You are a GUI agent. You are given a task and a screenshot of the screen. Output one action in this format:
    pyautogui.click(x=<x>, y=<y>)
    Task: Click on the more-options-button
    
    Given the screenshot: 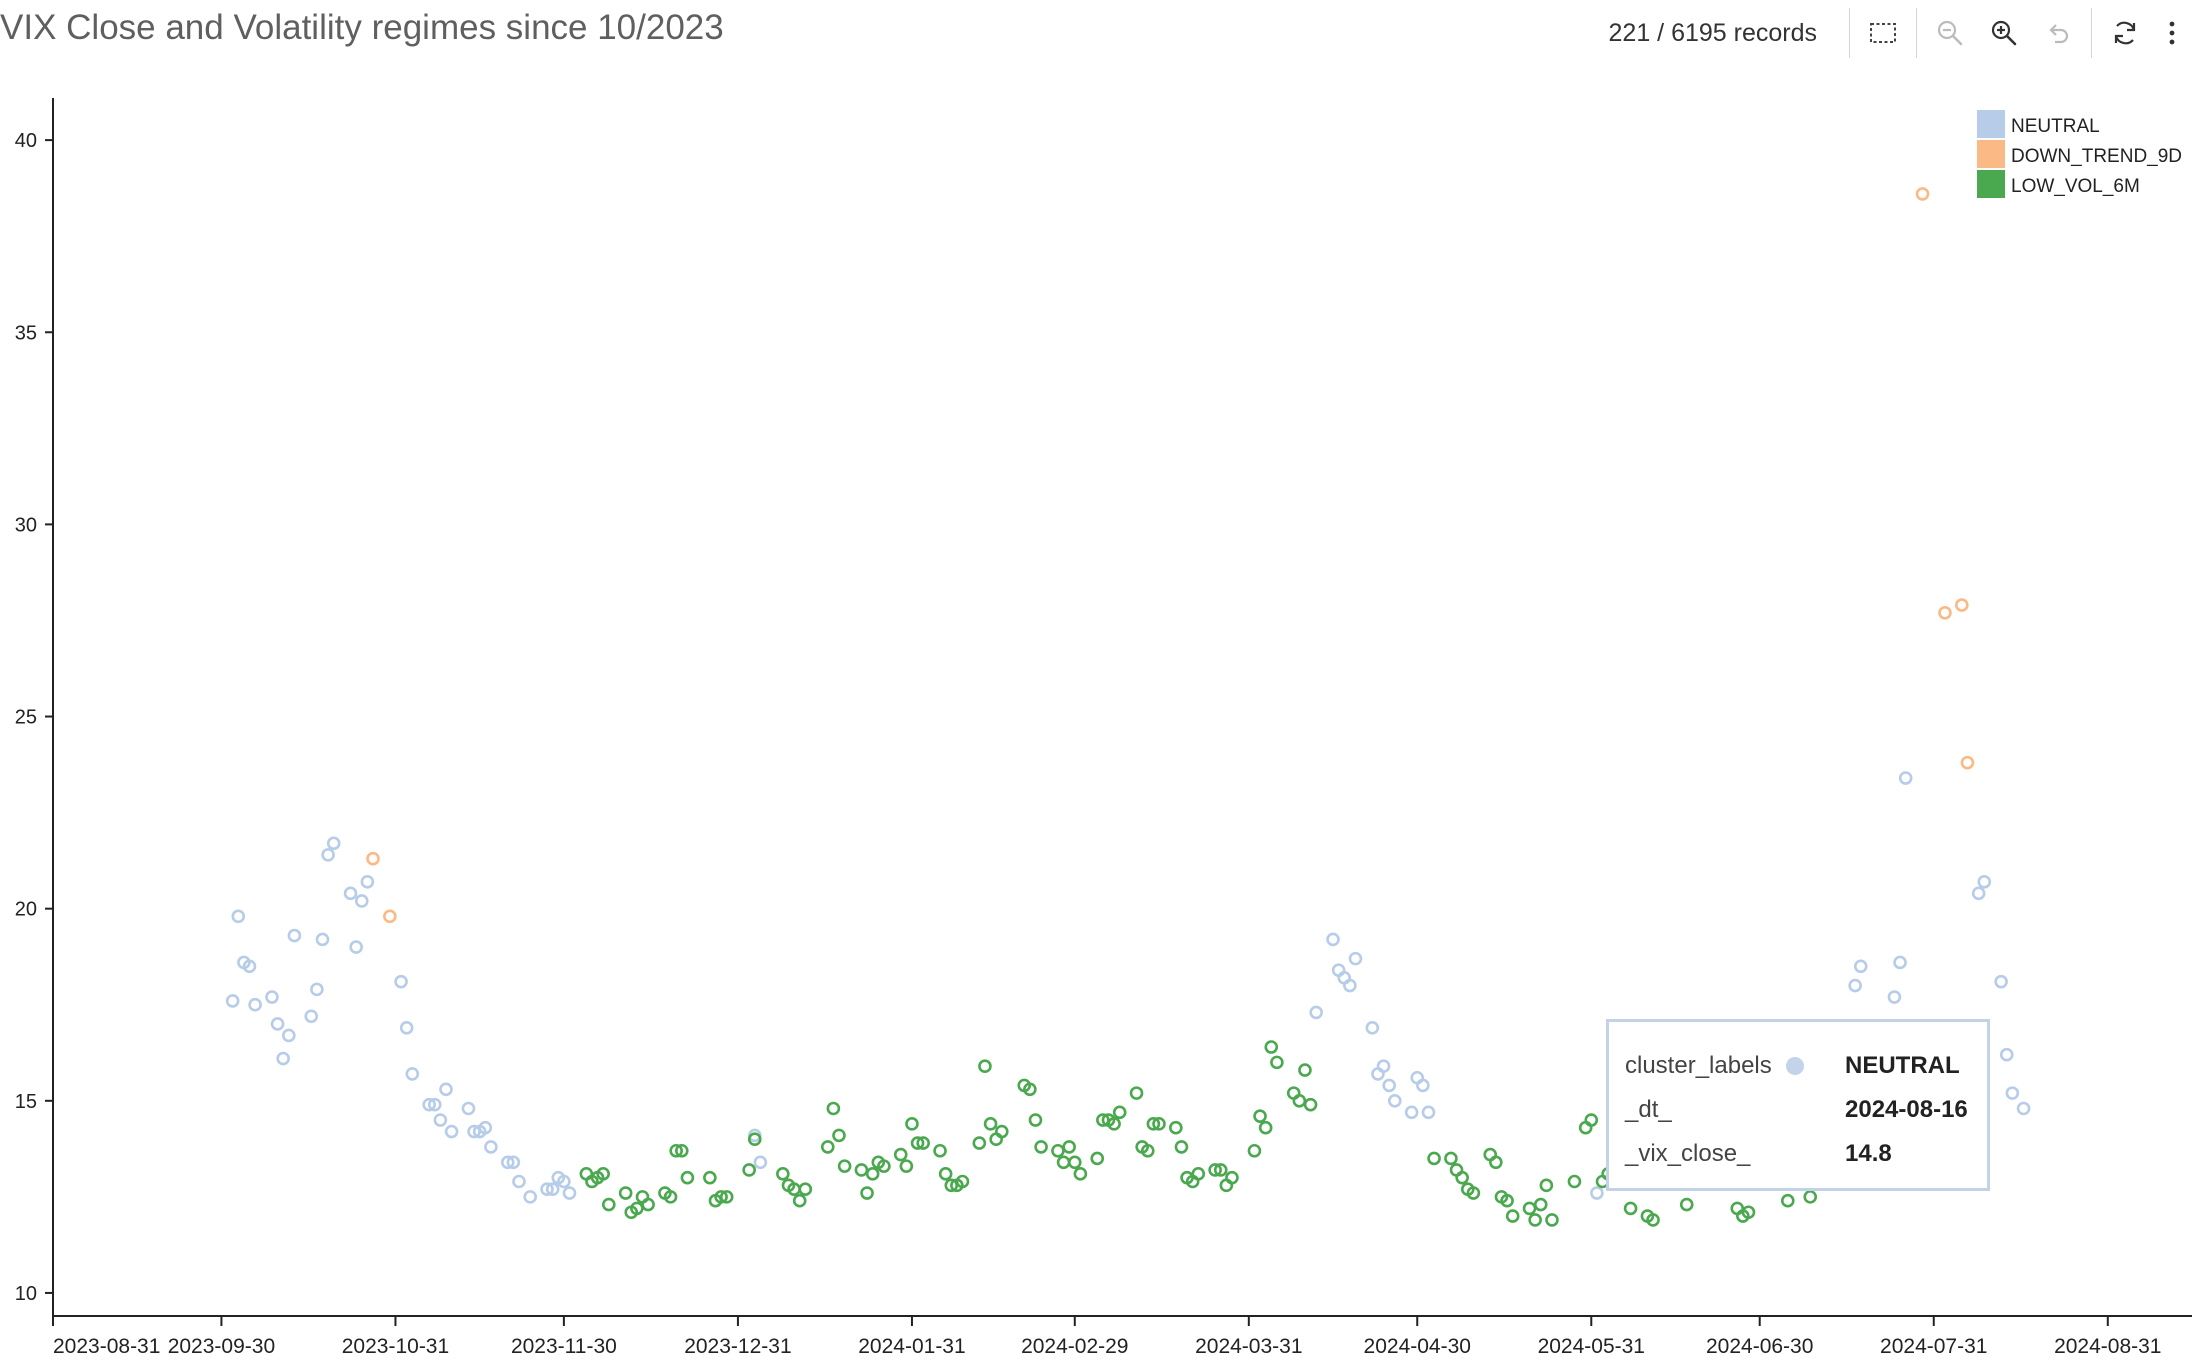 What is the action you would take?
    pyautogui.click(x=2172, y=33)
    